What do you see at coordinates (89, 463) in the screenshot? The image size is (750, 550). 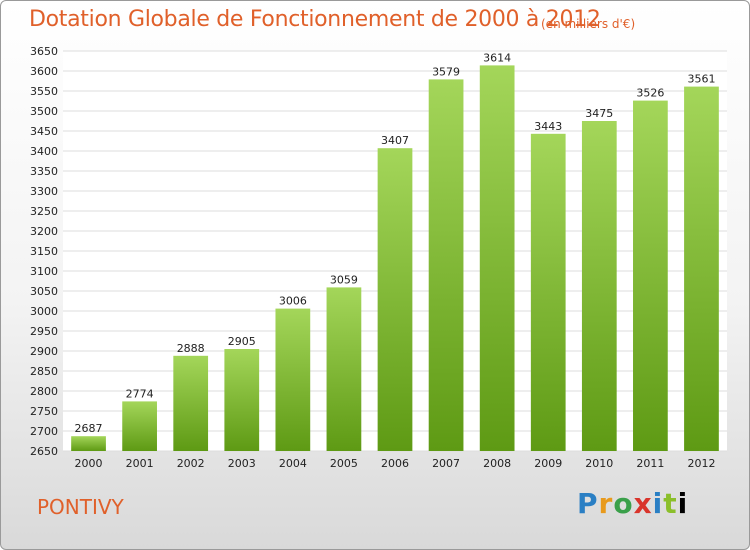 I see `x-tick-label: 2000` at bounding box center [89, 463].